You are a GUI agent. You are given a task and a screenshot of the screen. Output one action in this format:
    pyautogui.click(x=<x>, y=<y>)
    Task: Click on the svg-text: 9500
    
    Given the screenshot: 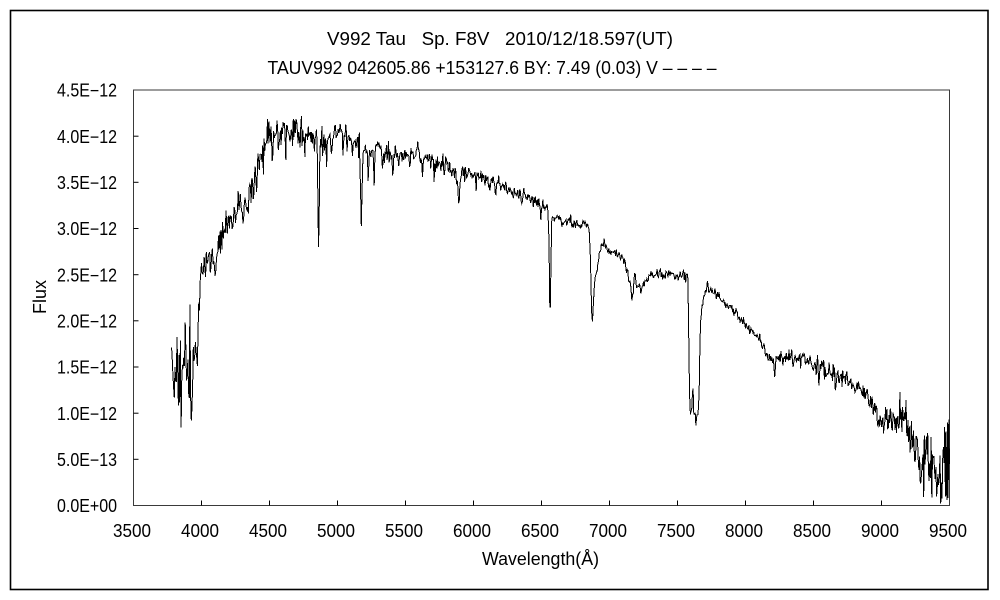 What is the action you would take?
    pyautogui.click(x=948, y=531)
    